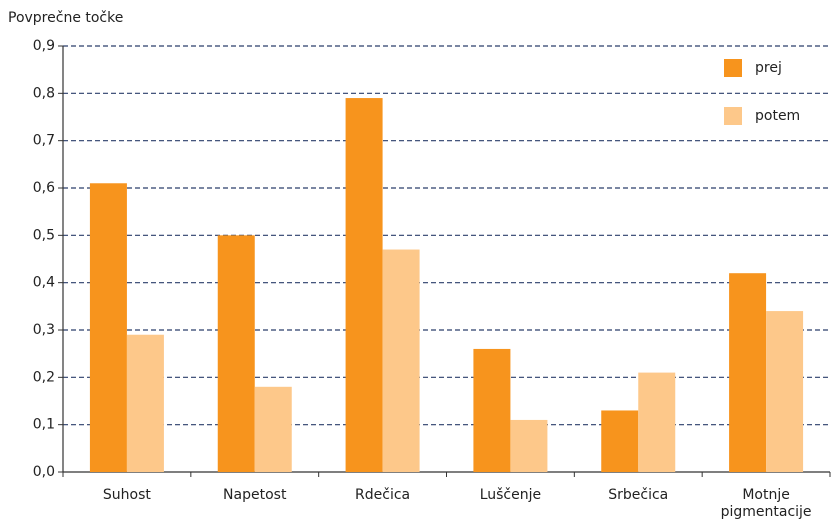  What do you see at coordinates (44, 330) in the screenshot?
I see `y-tick-label: 0,3` at bounding box center [44, 330].